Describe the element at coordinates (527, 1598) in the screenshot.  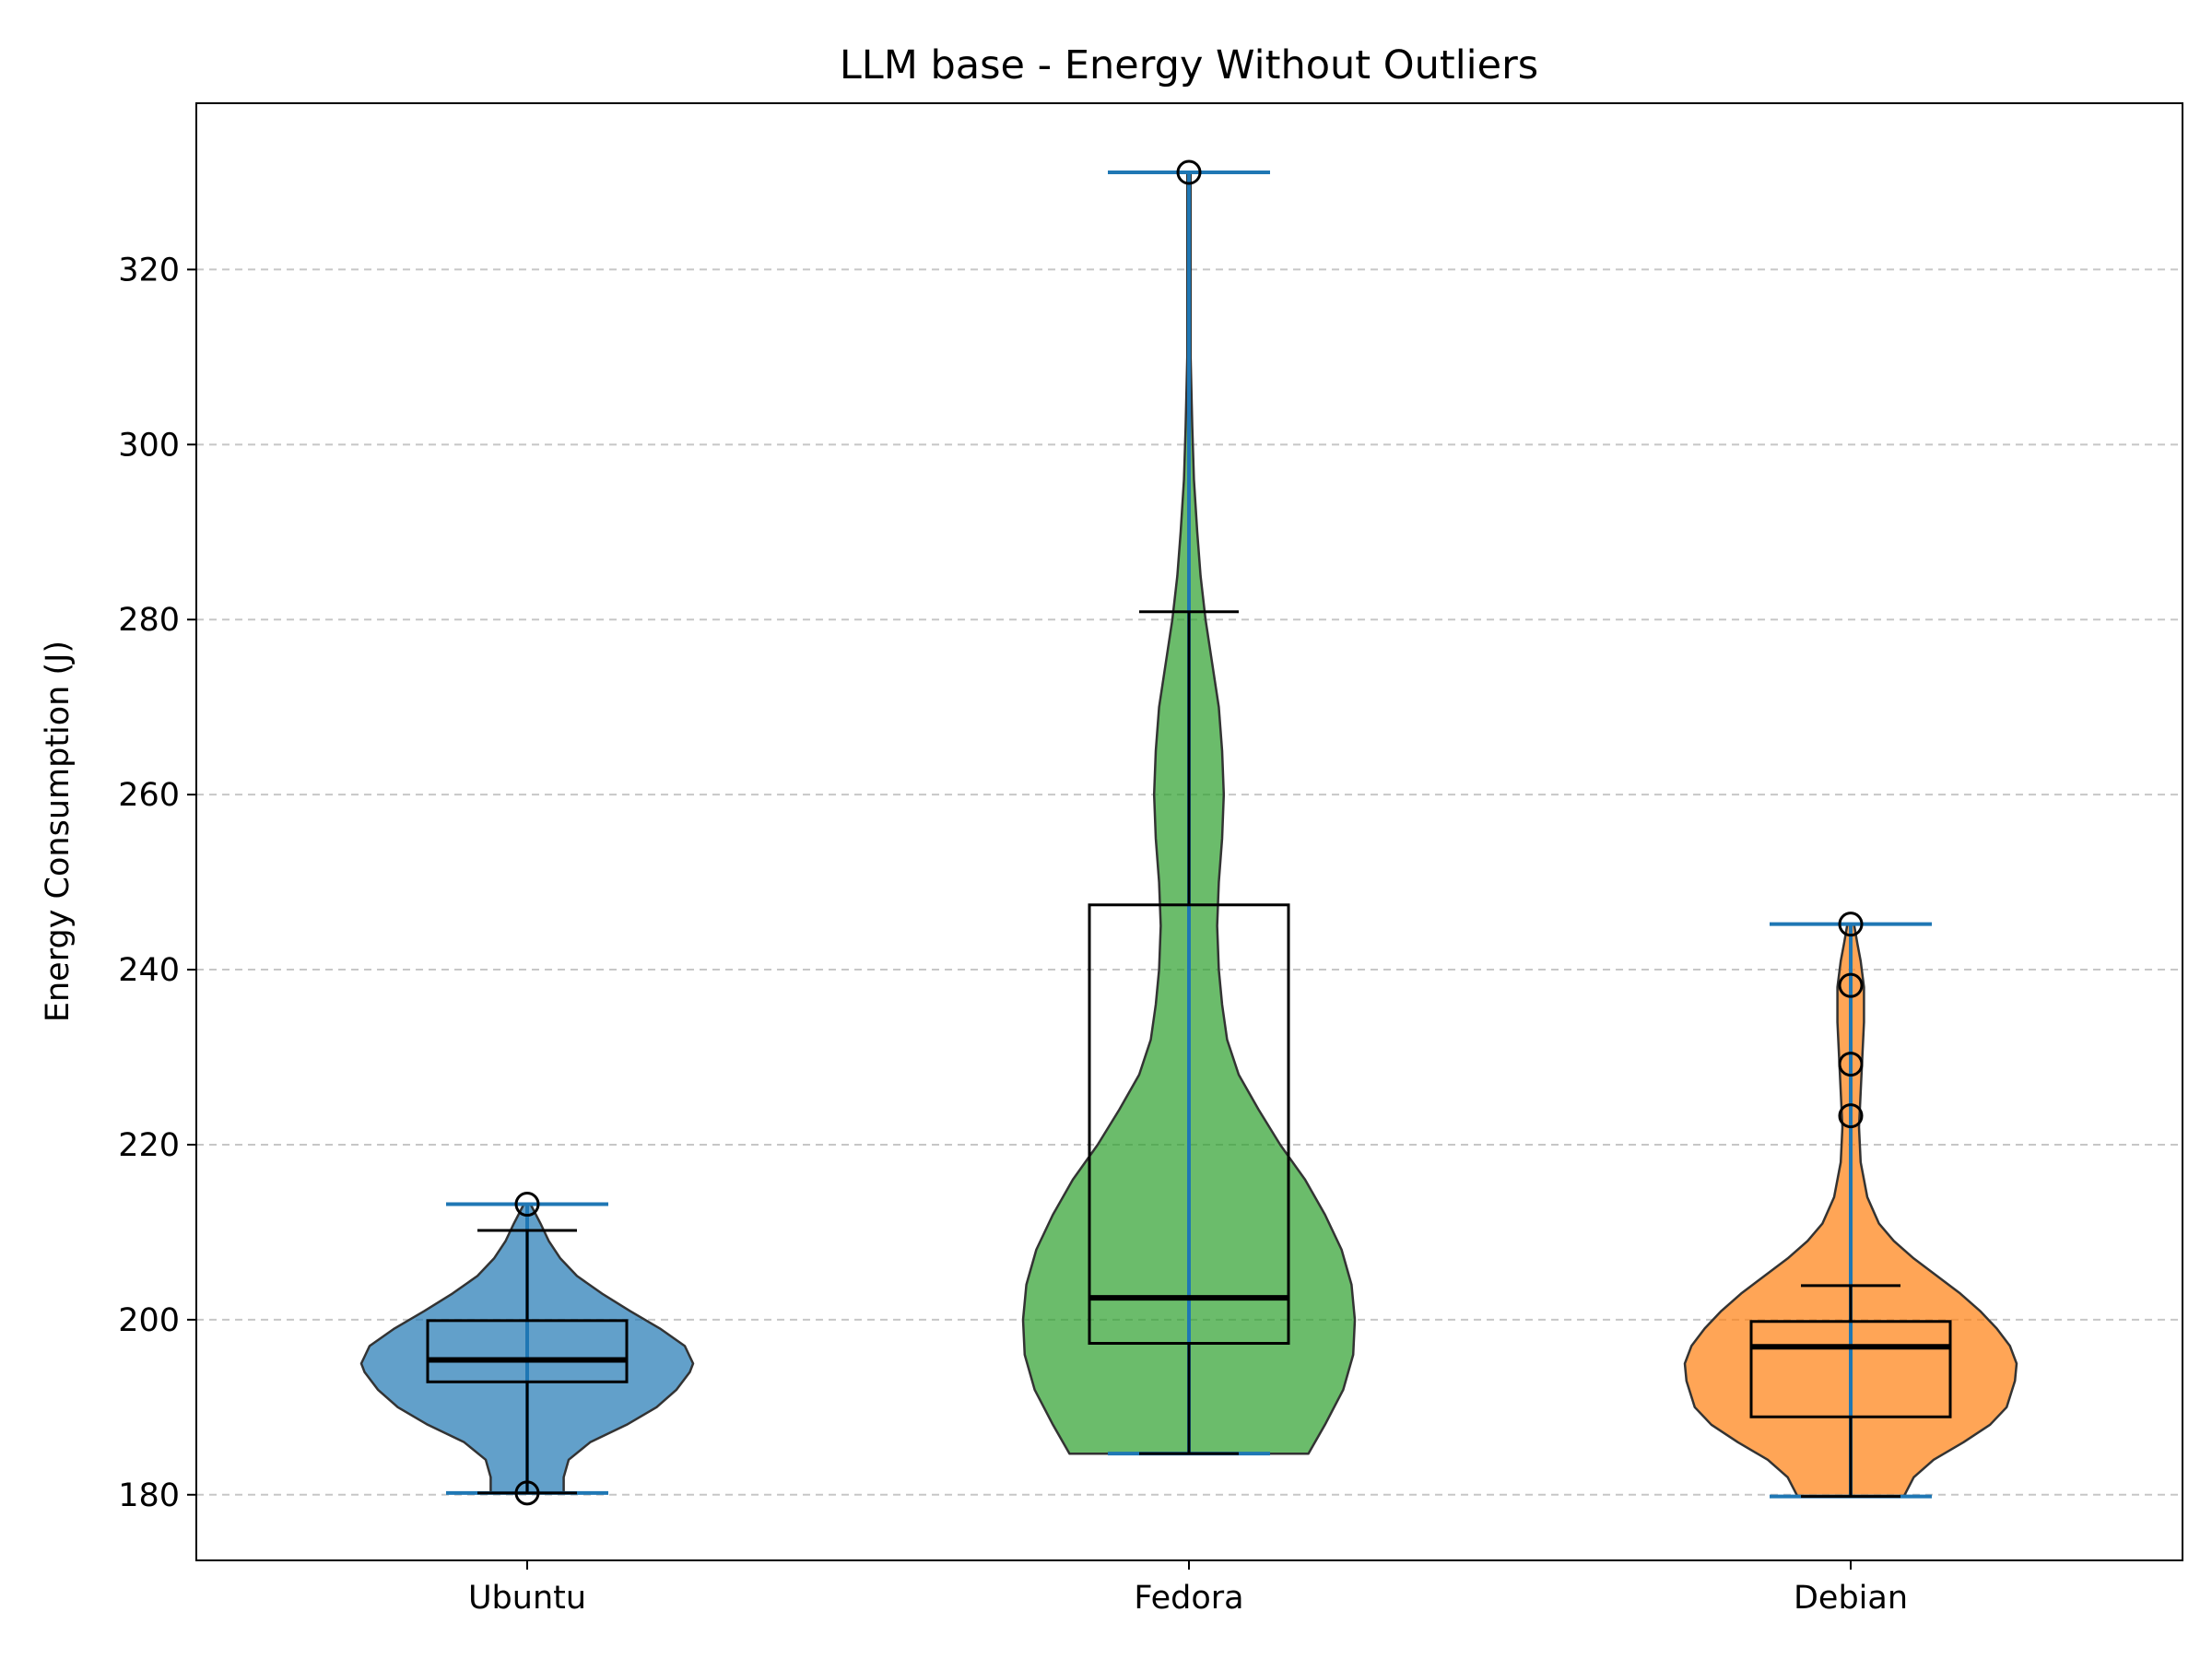
I see `x-tick-label: Ubuntu` at that location.